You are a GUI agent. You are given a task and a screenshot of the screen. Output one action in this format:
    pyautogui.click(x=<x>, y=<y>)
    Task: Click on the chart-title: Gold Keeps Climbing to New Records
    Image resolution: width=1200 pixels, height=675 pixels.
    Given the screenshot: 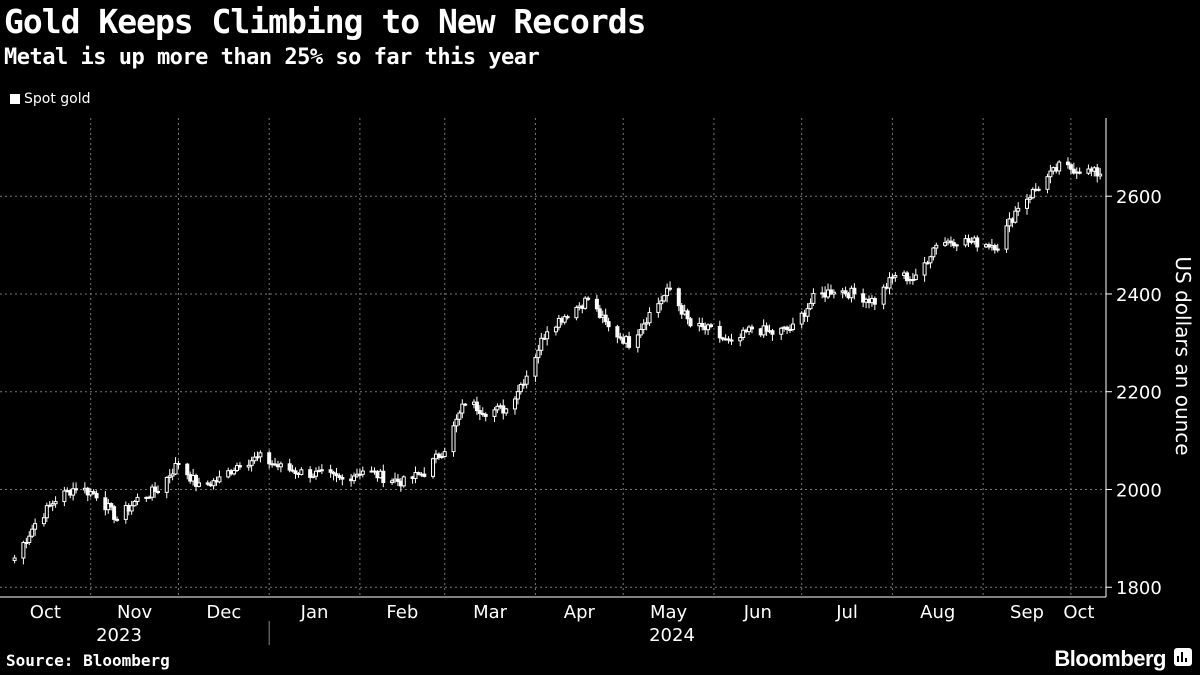 What is the action you would take?
    pyautogui.click(x=325, y=21)
    